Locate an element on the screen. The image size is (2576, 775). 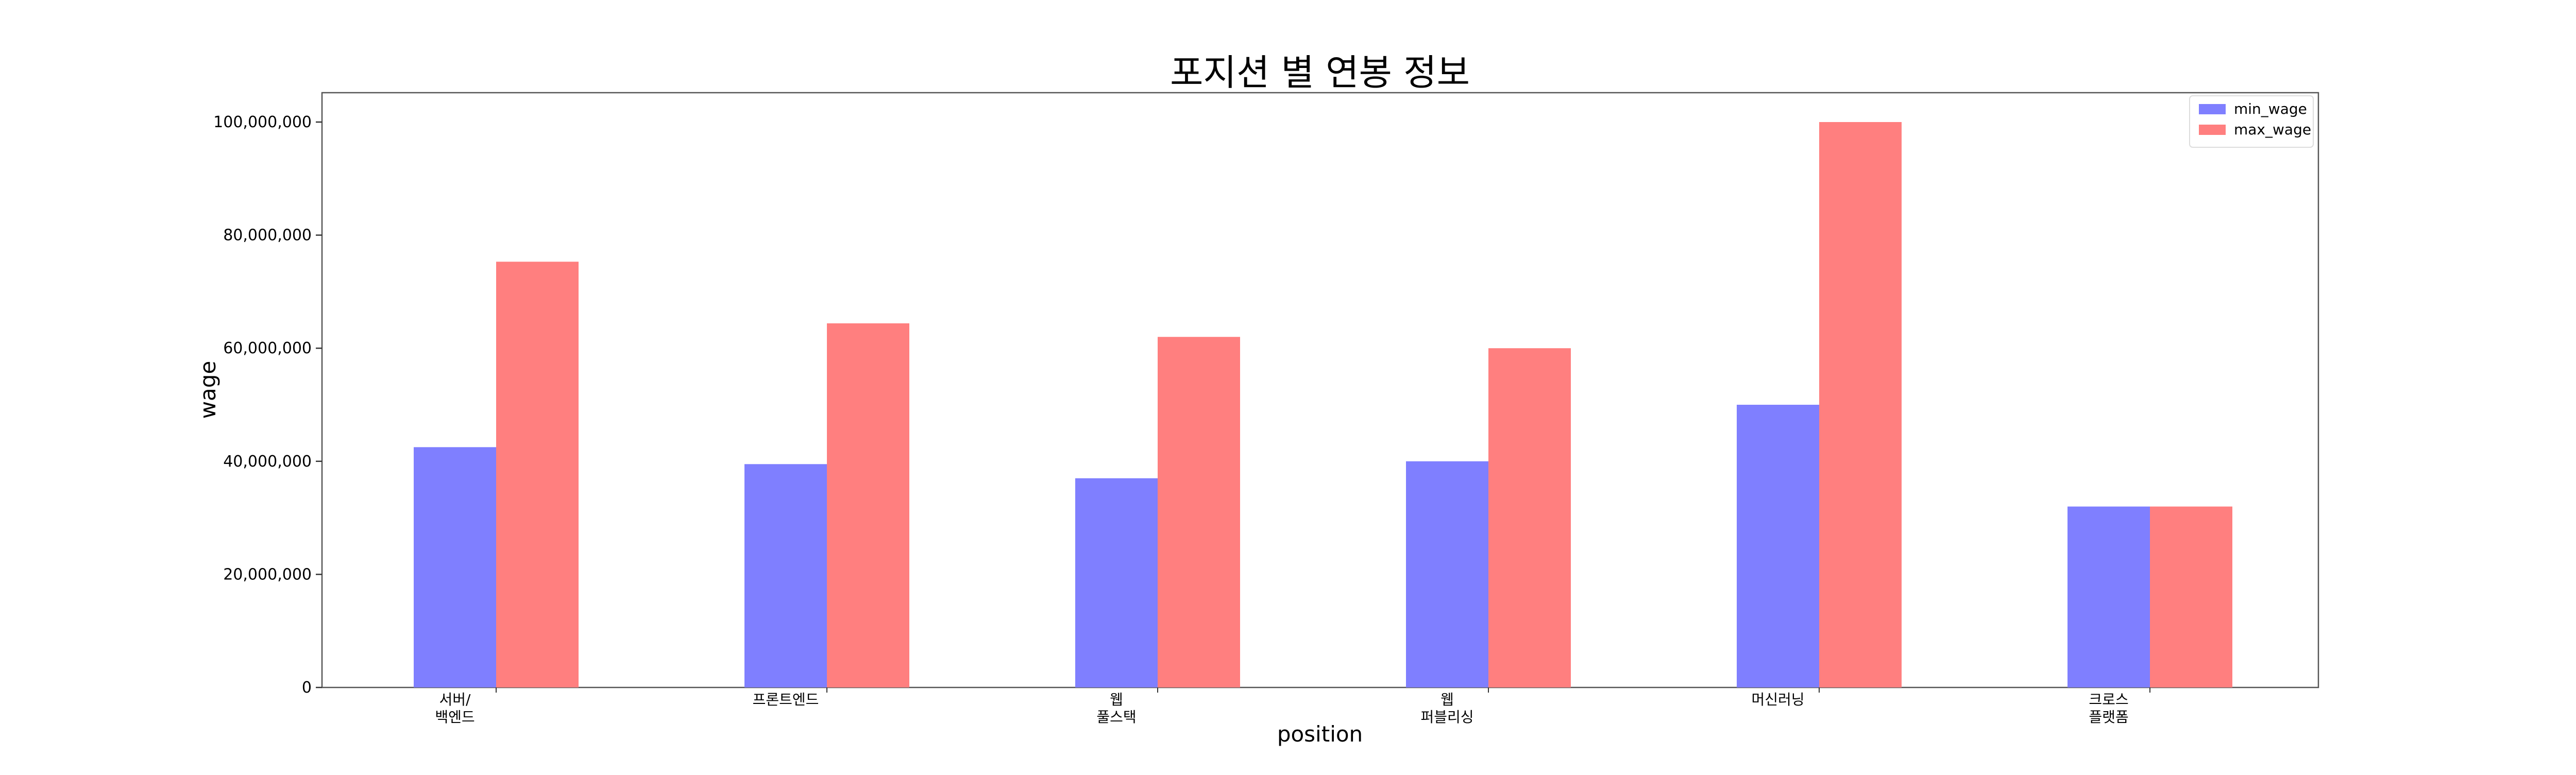
x-axis: 서버/백엔드 프론트엔드 웹 풀스택 웹 퍼블리싱 머신러닝 크로스 플랫폼 is located at coordinates (1292, 707).